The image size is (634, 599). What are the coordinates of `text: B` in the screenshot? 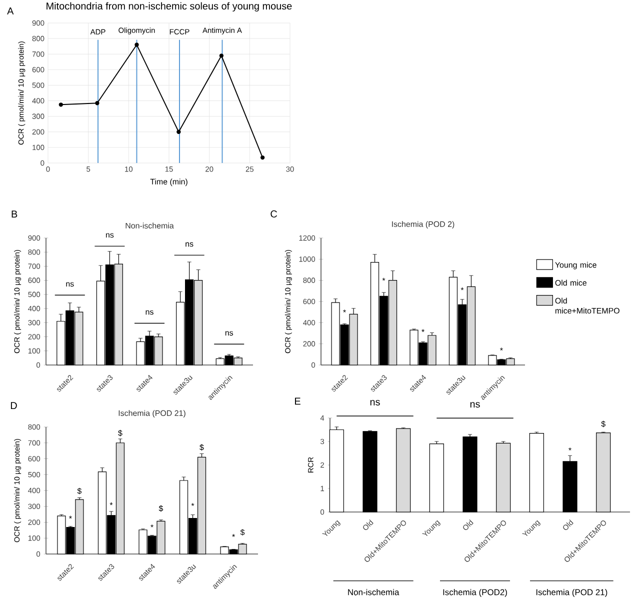 It's located at (15, 214).